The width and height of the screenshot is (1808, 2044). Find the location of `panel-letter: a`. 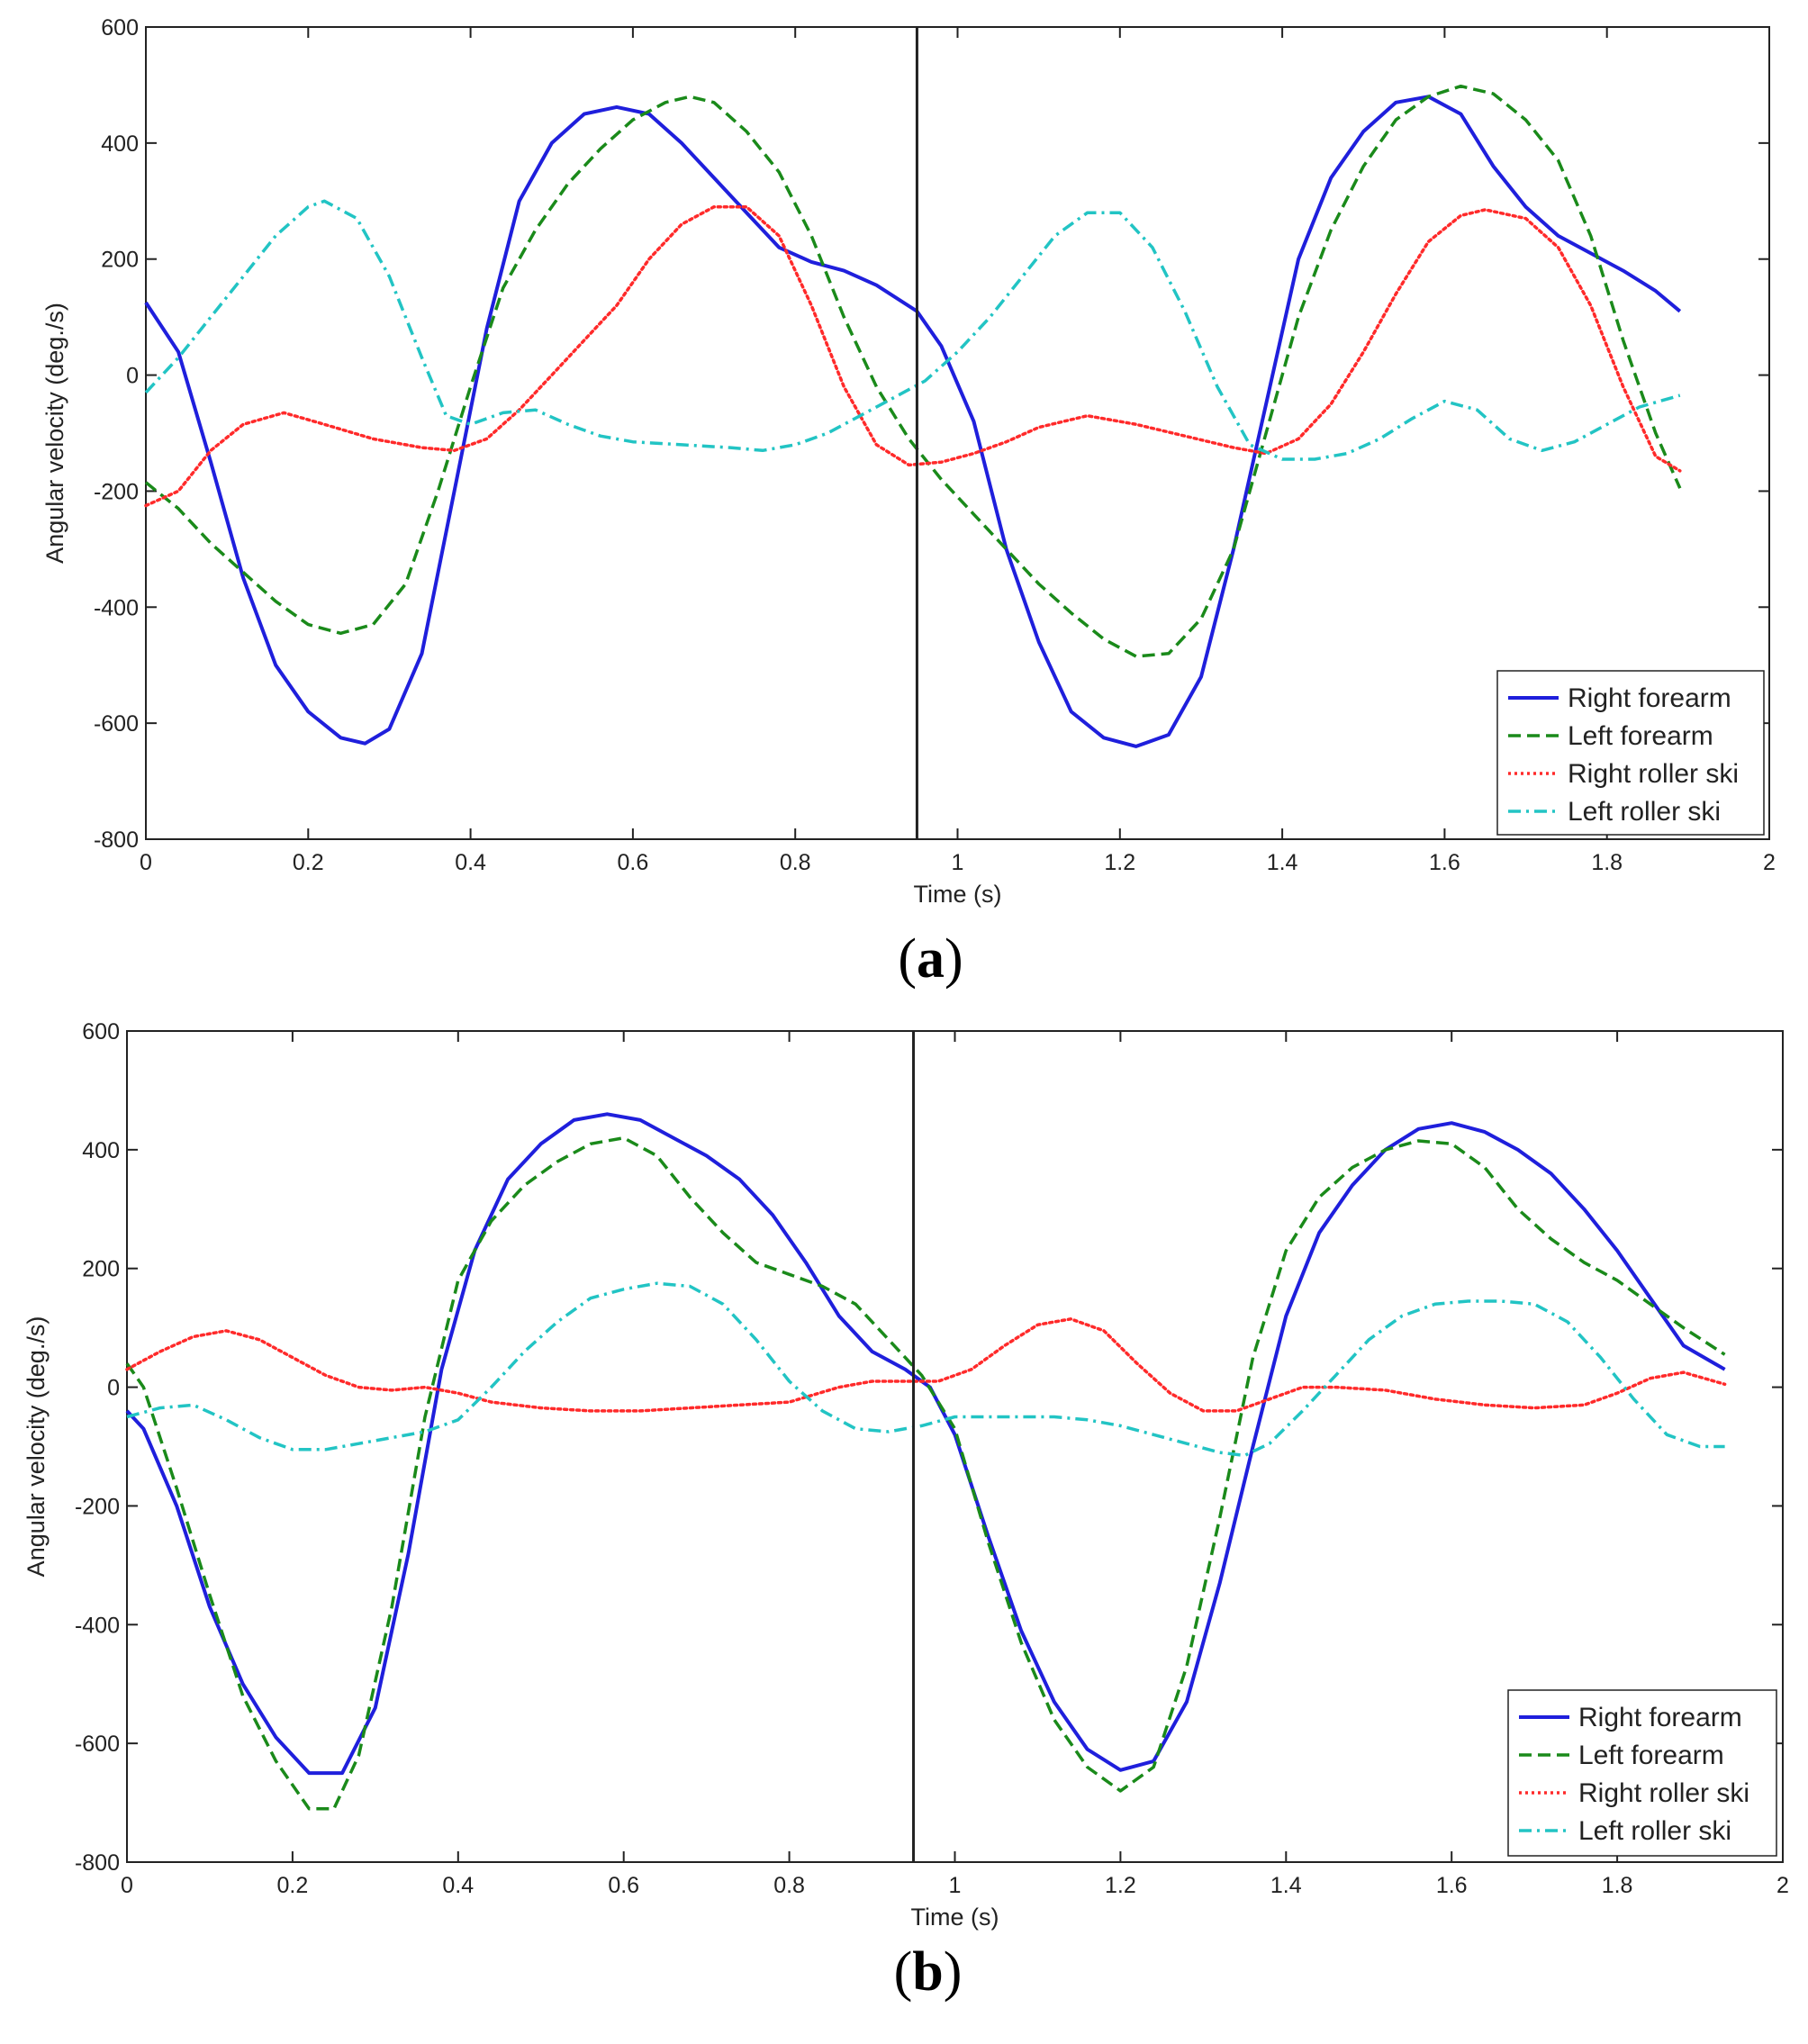

panel-letter: a is located at coordinates (931, 959).